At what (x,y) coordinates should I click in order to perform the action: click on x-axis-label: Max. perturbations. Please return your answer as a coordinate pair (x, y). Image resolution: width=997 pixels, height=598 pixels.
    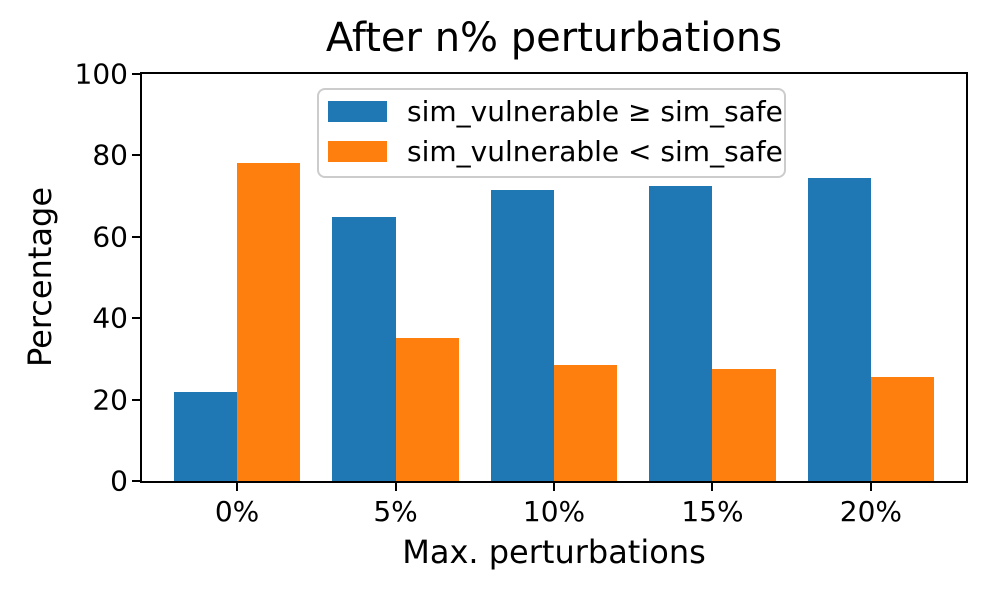
    Looking at the image, I should click on (554, 552).